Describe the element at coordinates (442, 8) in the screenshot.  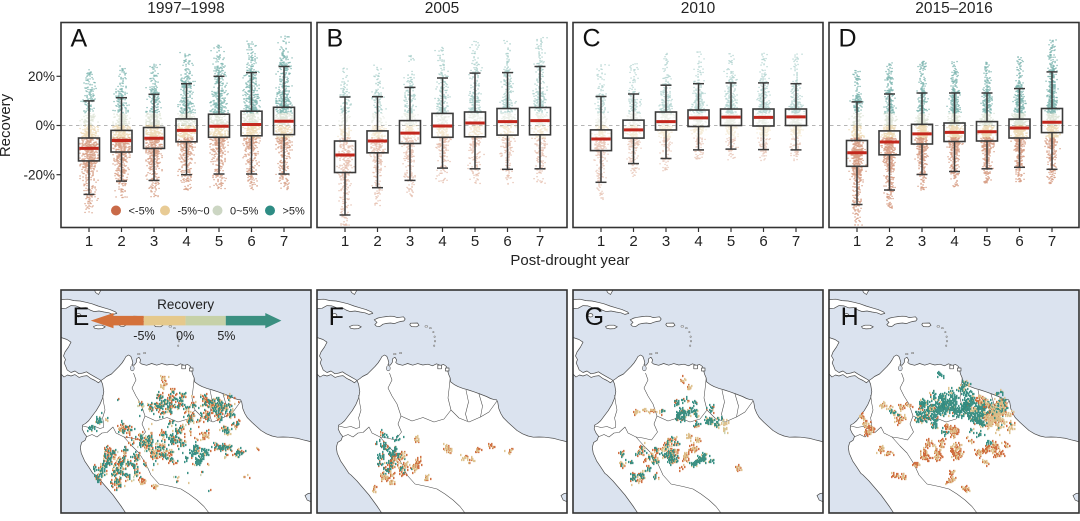
I see `svg-text: 2005` at that location.